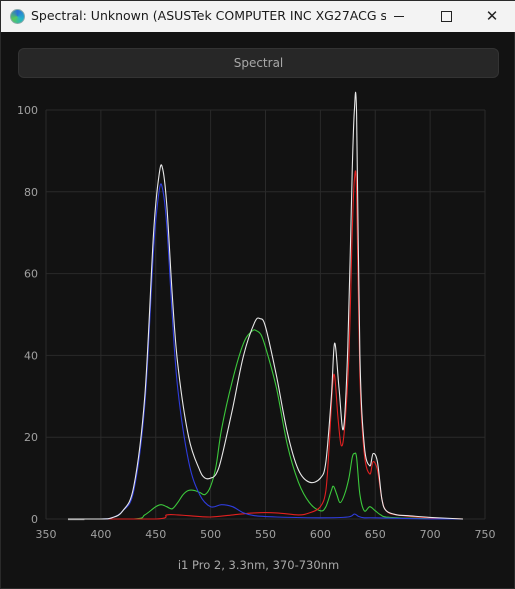  Describe the element at coordinates (210, 534) in the screenshot. I see `x-tick-label: 500` at that location.